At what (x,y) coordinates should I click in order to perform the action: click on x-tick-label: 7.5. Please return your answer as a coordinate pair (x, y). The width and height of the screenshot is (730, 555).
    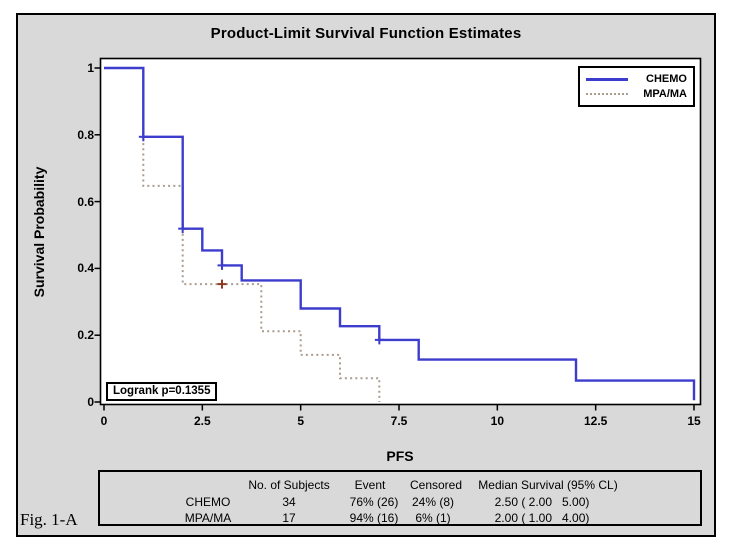
    Looking at the image, I should click on (399, 421).